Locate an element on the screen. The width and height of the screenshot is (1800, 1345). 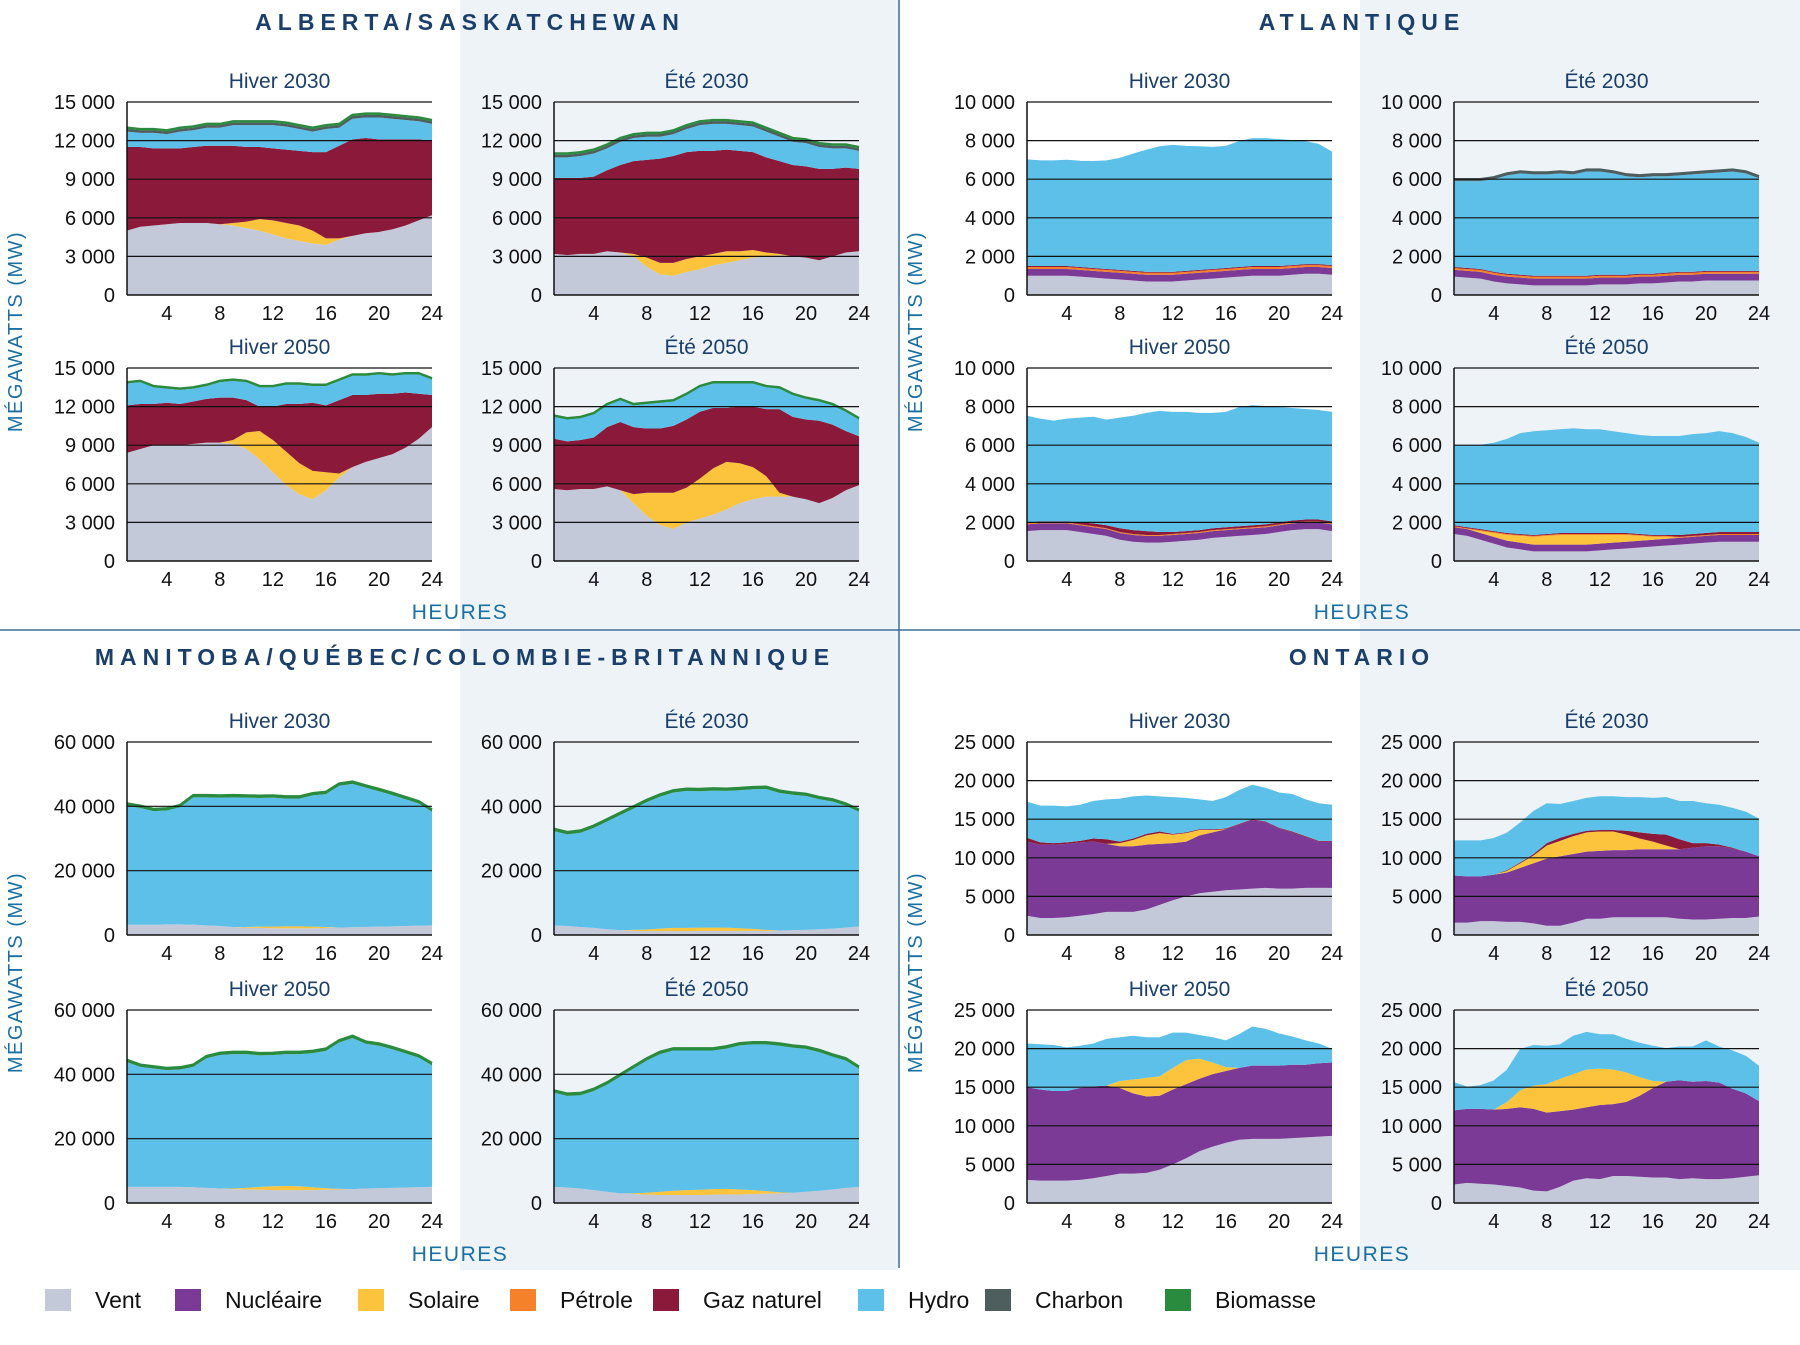
legend-item-biomasse: Biomasse is located at coordinates (1240, 1300).